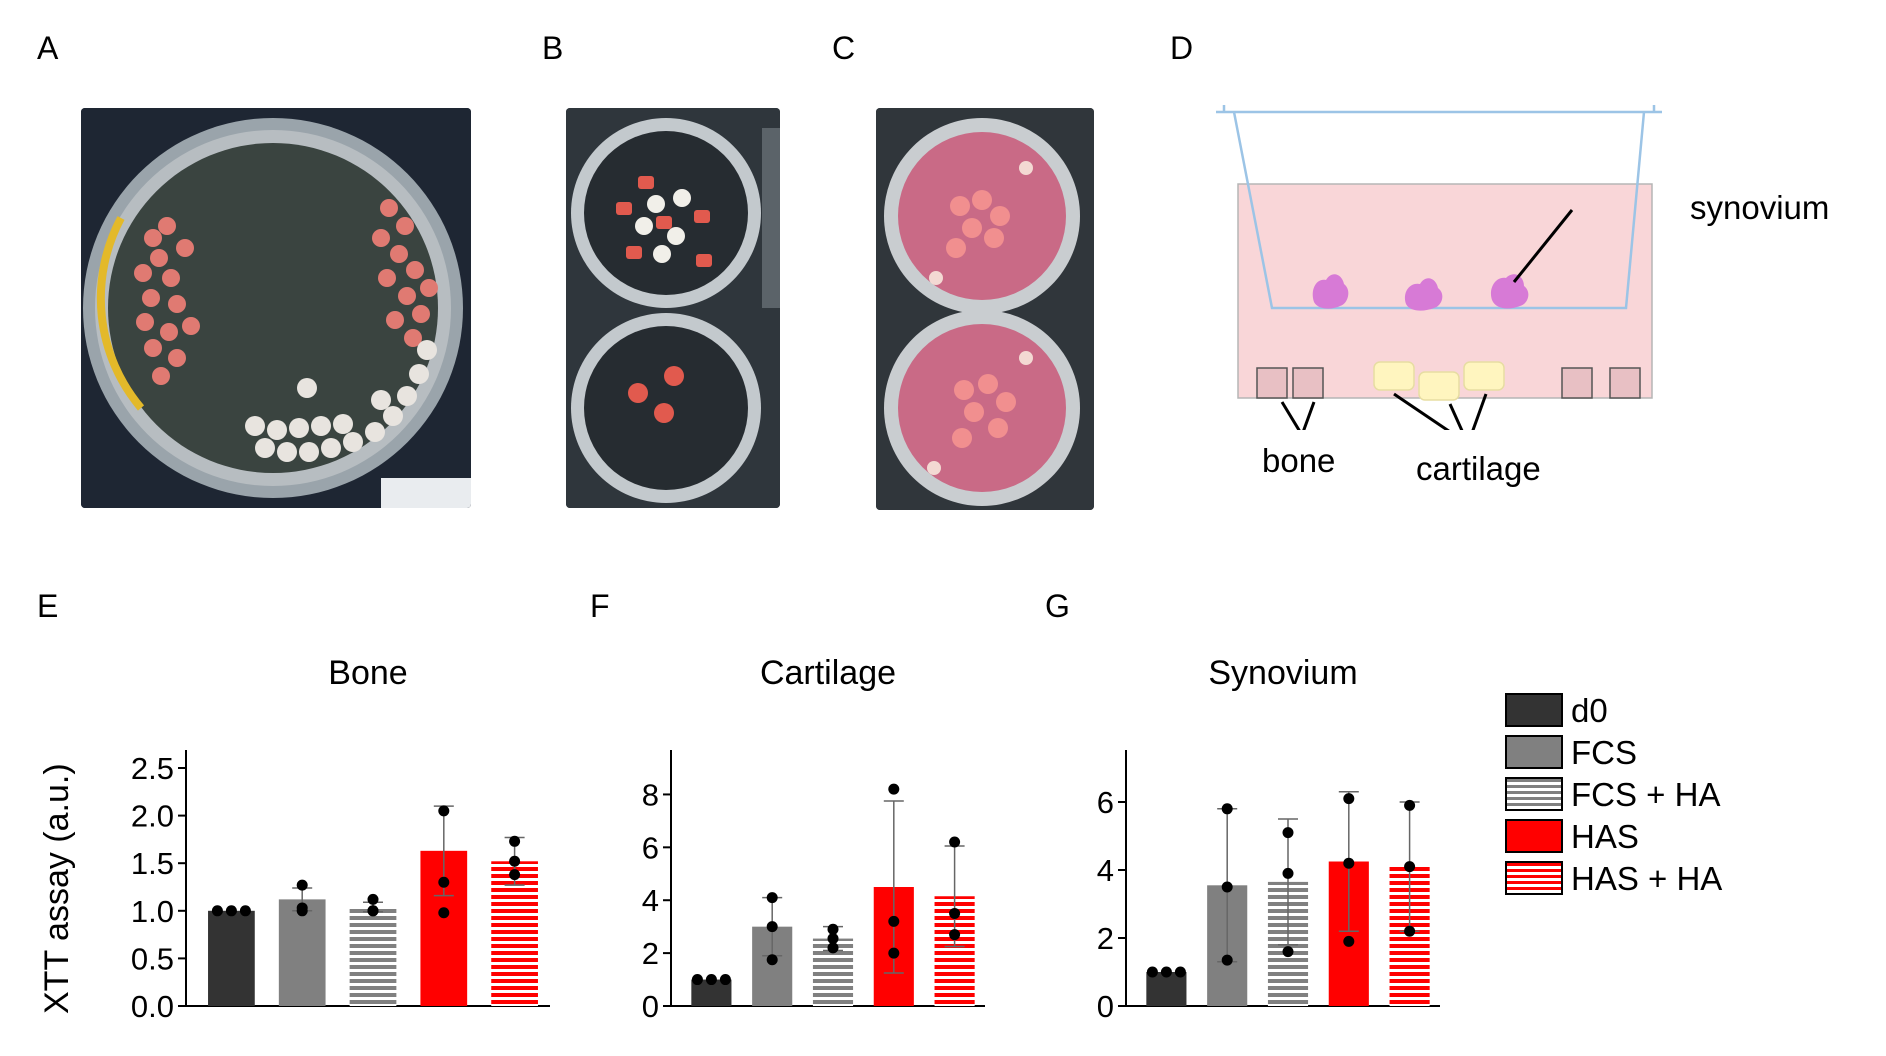 The image size is (1886, 1056). I want to click on photo-petri-dish, so click(276, 308).